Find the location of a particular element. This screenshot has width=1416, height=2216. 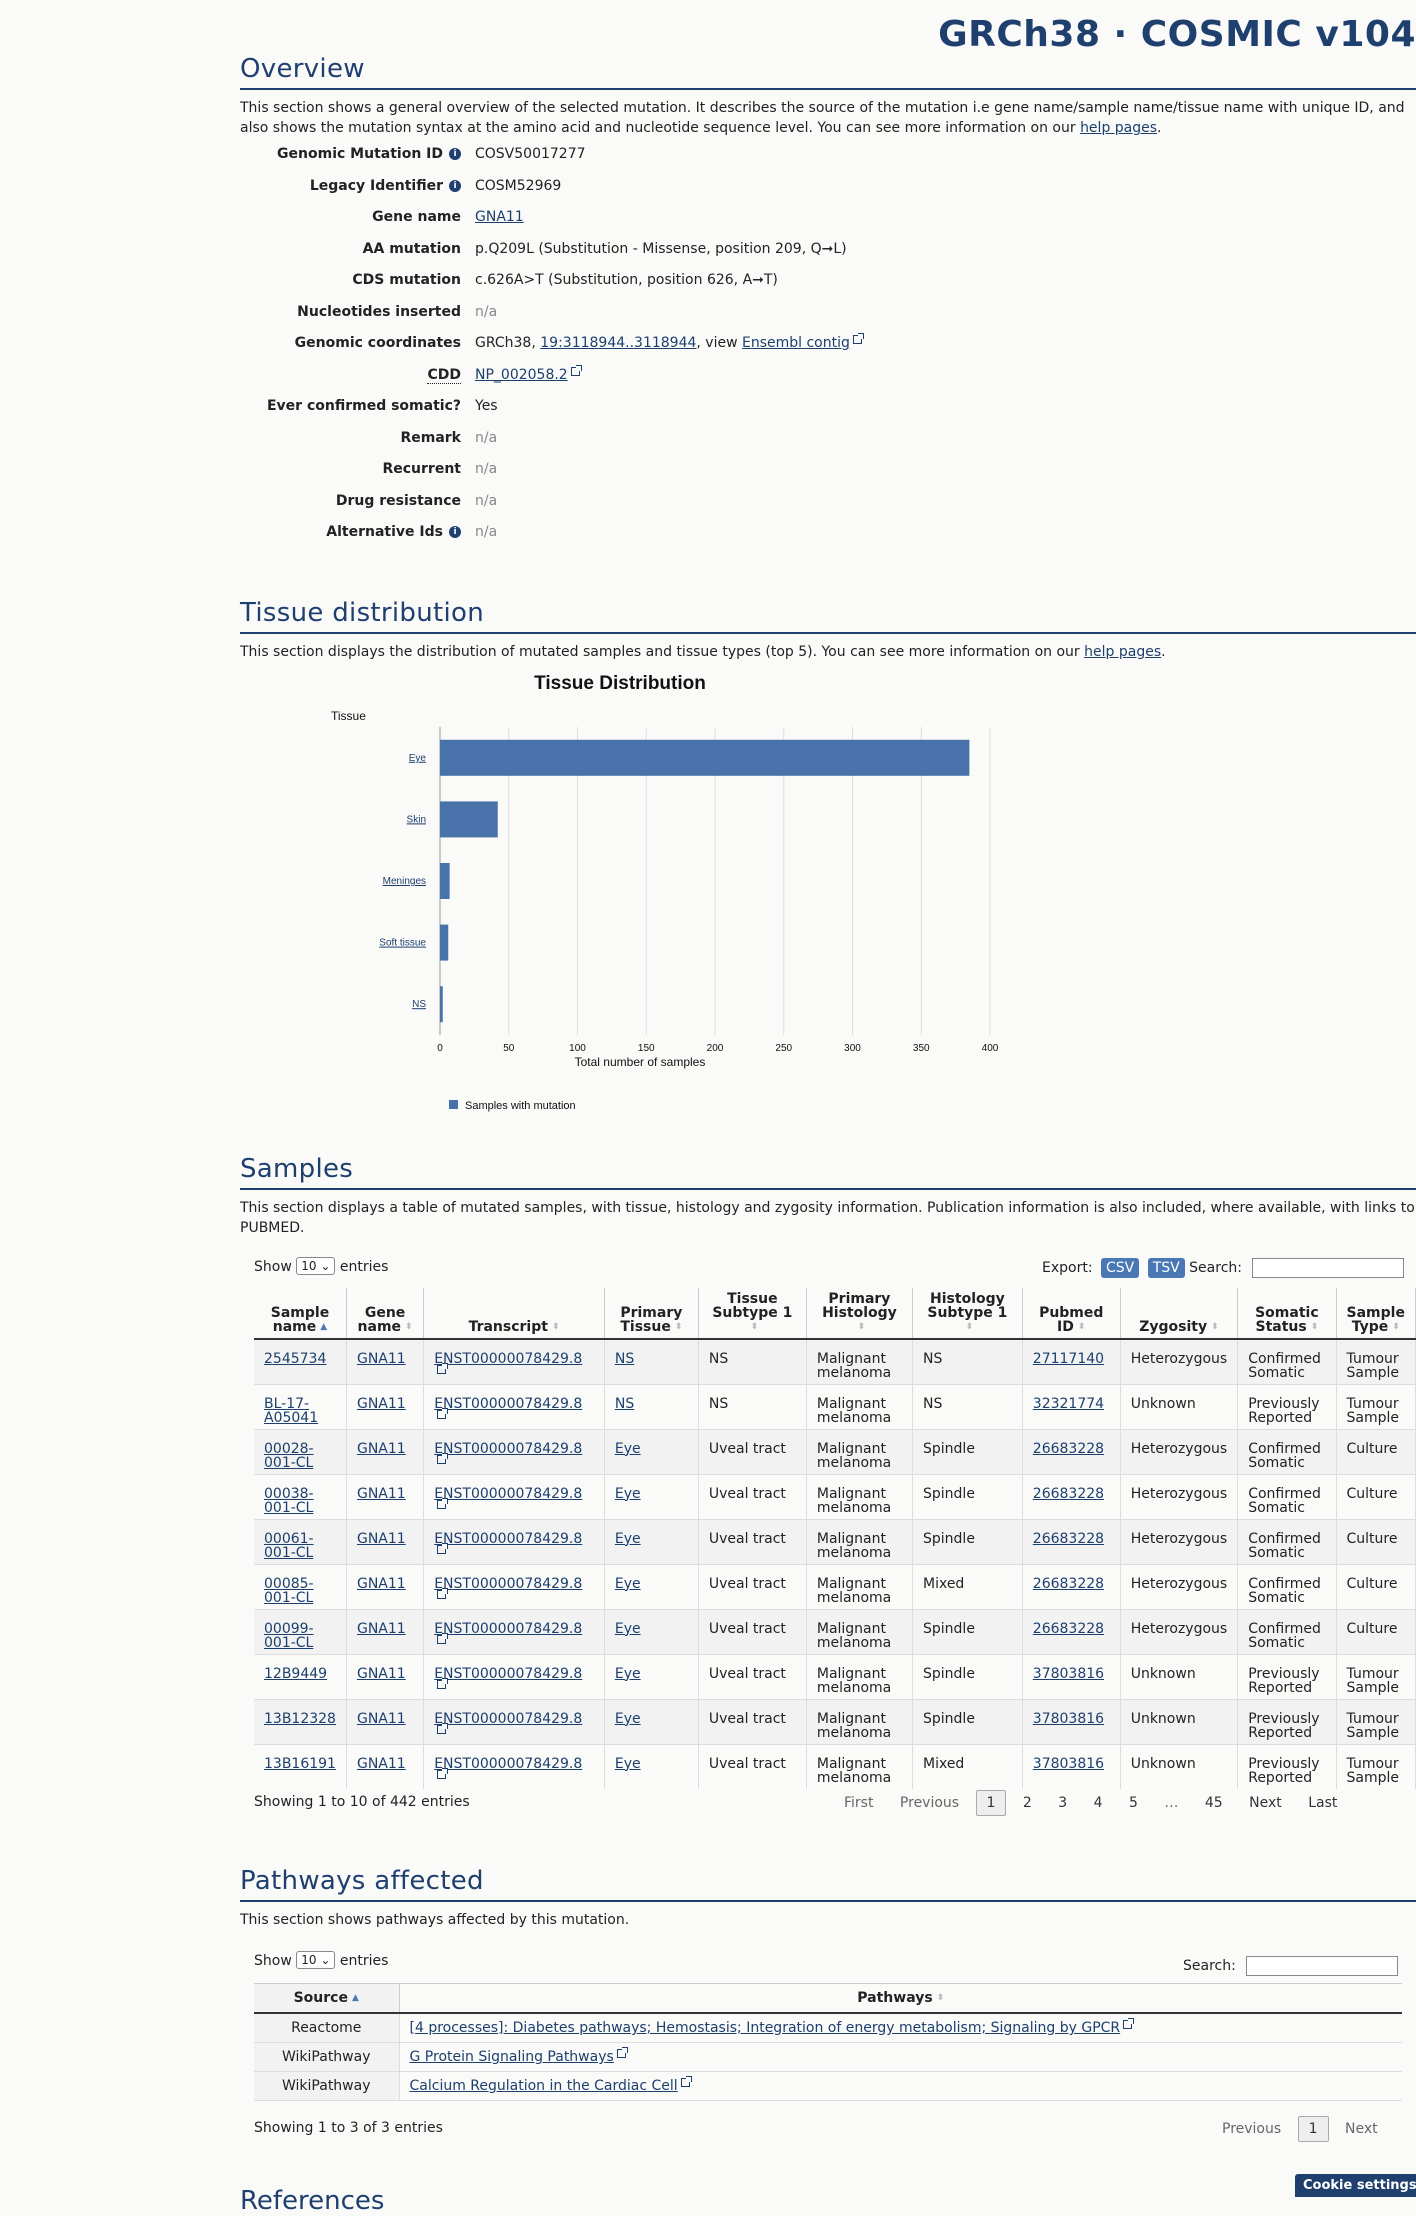

pager-page-5: 5 is located at coordinates (1133, 1803).